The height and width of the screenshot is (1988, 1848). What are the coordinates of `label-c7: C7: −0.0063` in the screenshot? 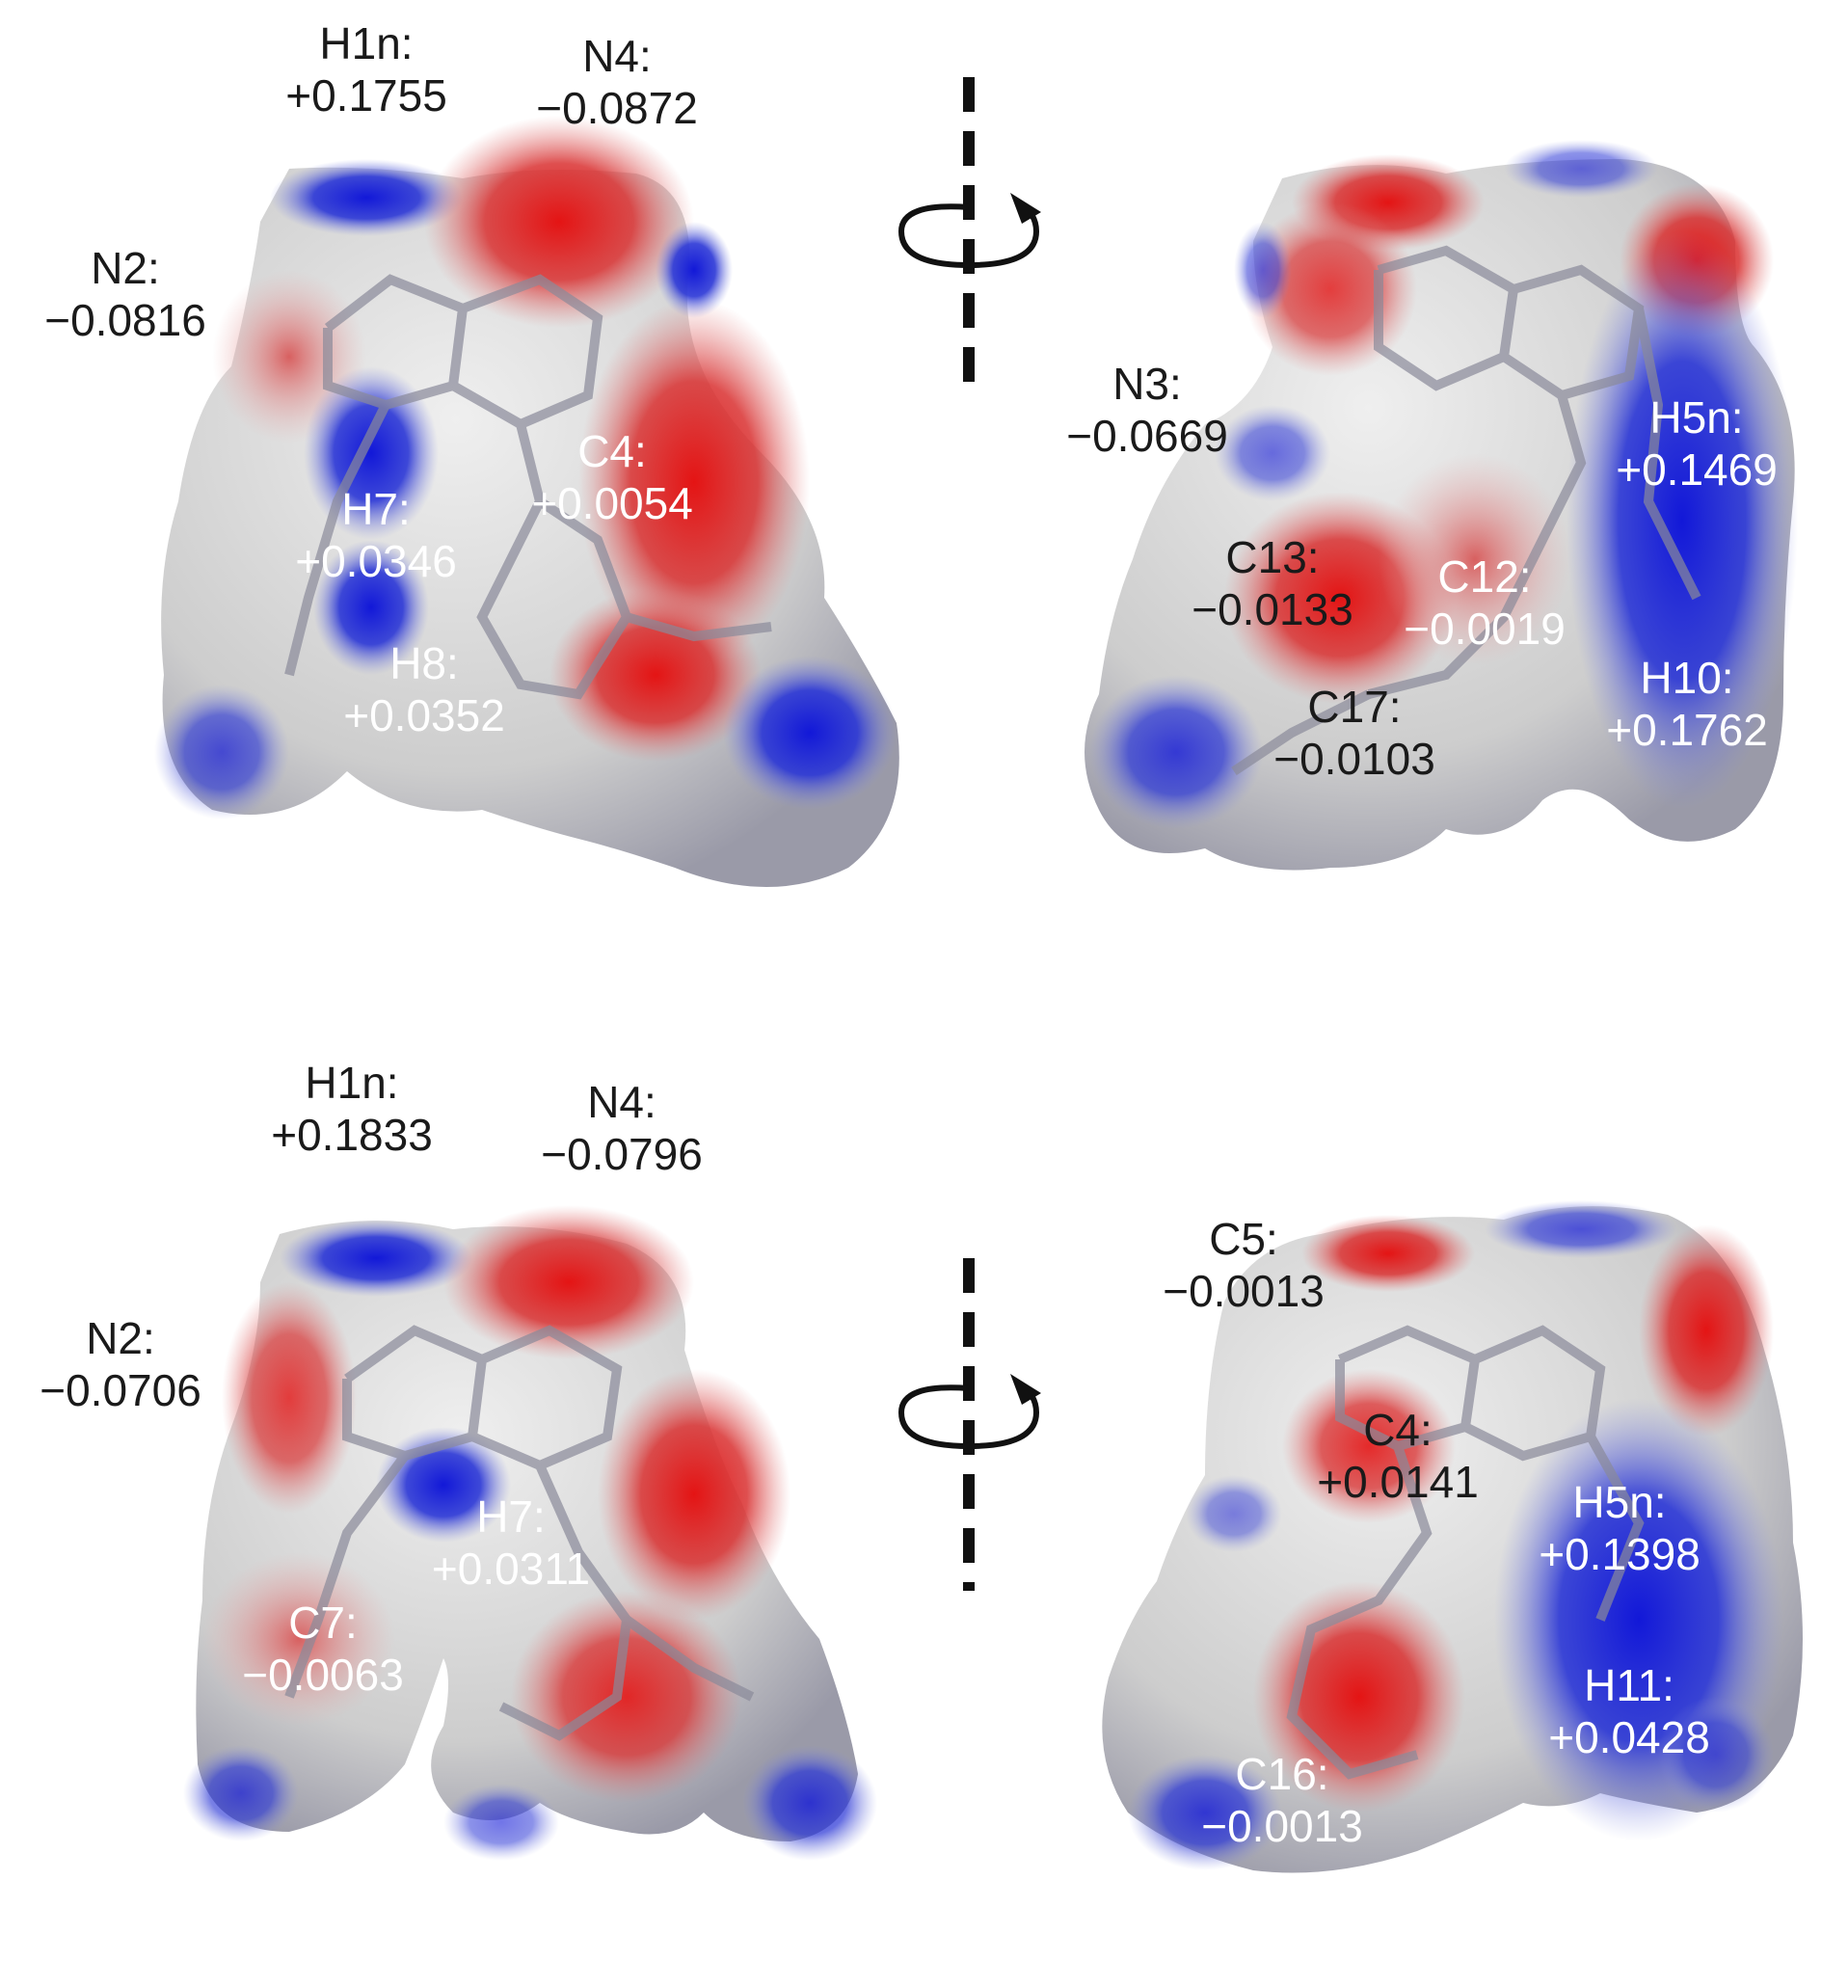 It's located at (323, 1649).